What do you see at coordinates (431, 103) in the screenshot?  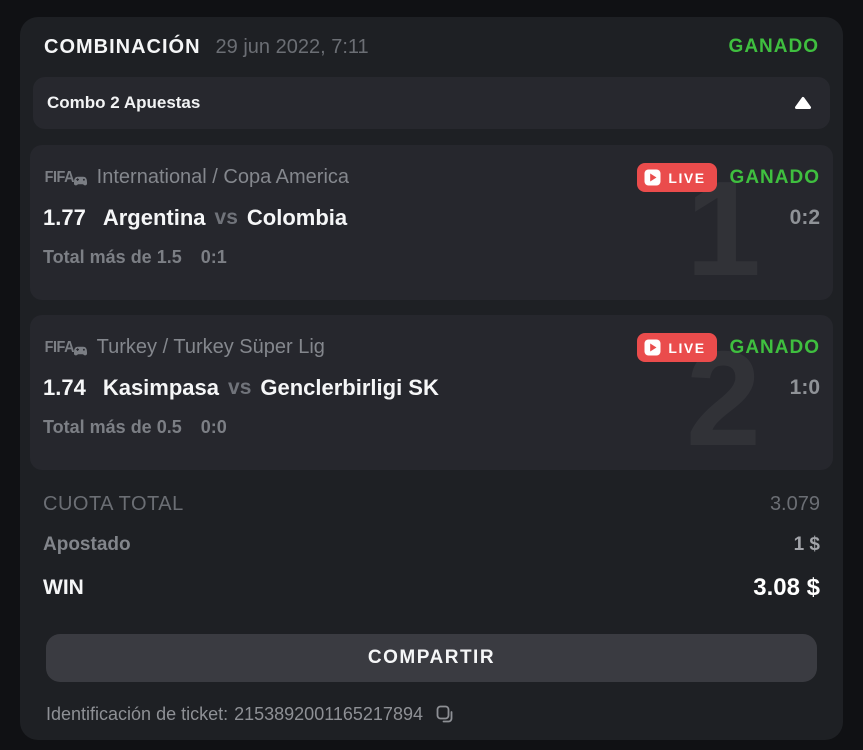 I see `combo-collapse-bar: Combo 2 Apuestas` at bounding box center [431, 103].